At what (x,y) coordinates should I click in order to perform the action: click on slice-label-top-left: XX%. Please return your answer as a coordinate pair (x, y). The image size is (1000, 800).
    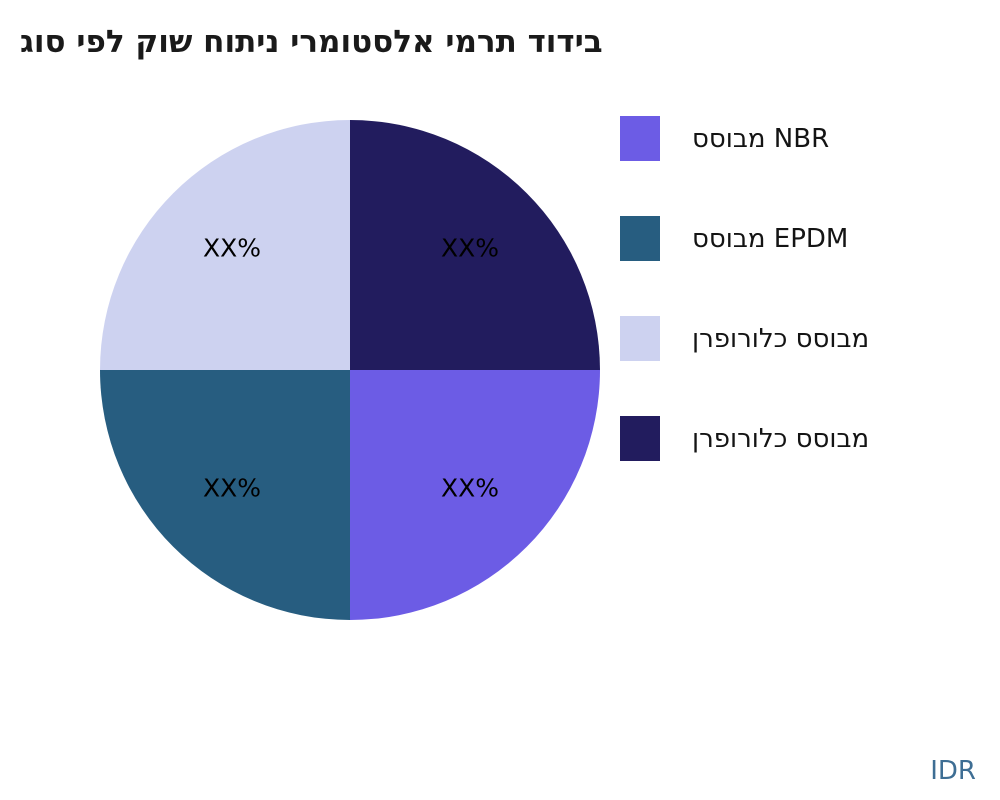
    Looking at the image, I should click on (232, 248).